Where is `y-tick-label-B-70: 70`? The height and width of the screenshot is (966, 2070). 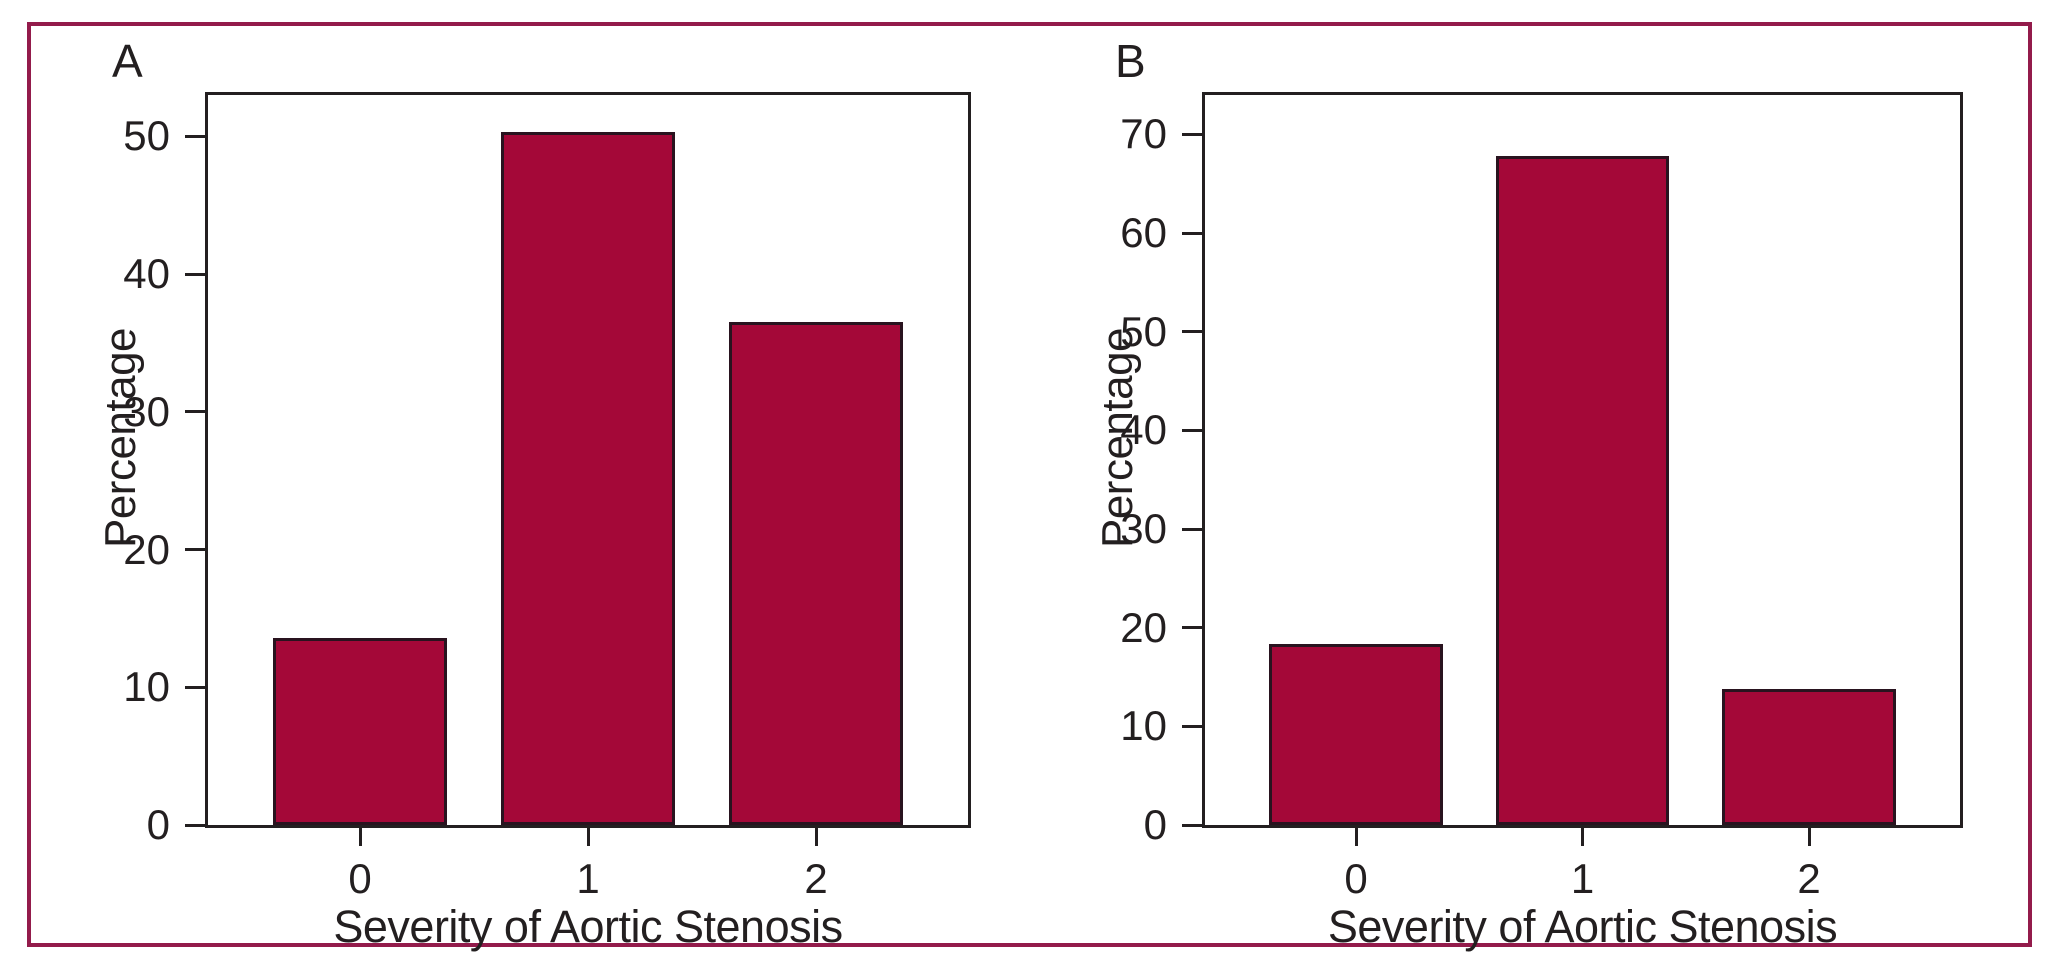 y-tick-label-B-70: 70 is located at coordinates (1143, 134).